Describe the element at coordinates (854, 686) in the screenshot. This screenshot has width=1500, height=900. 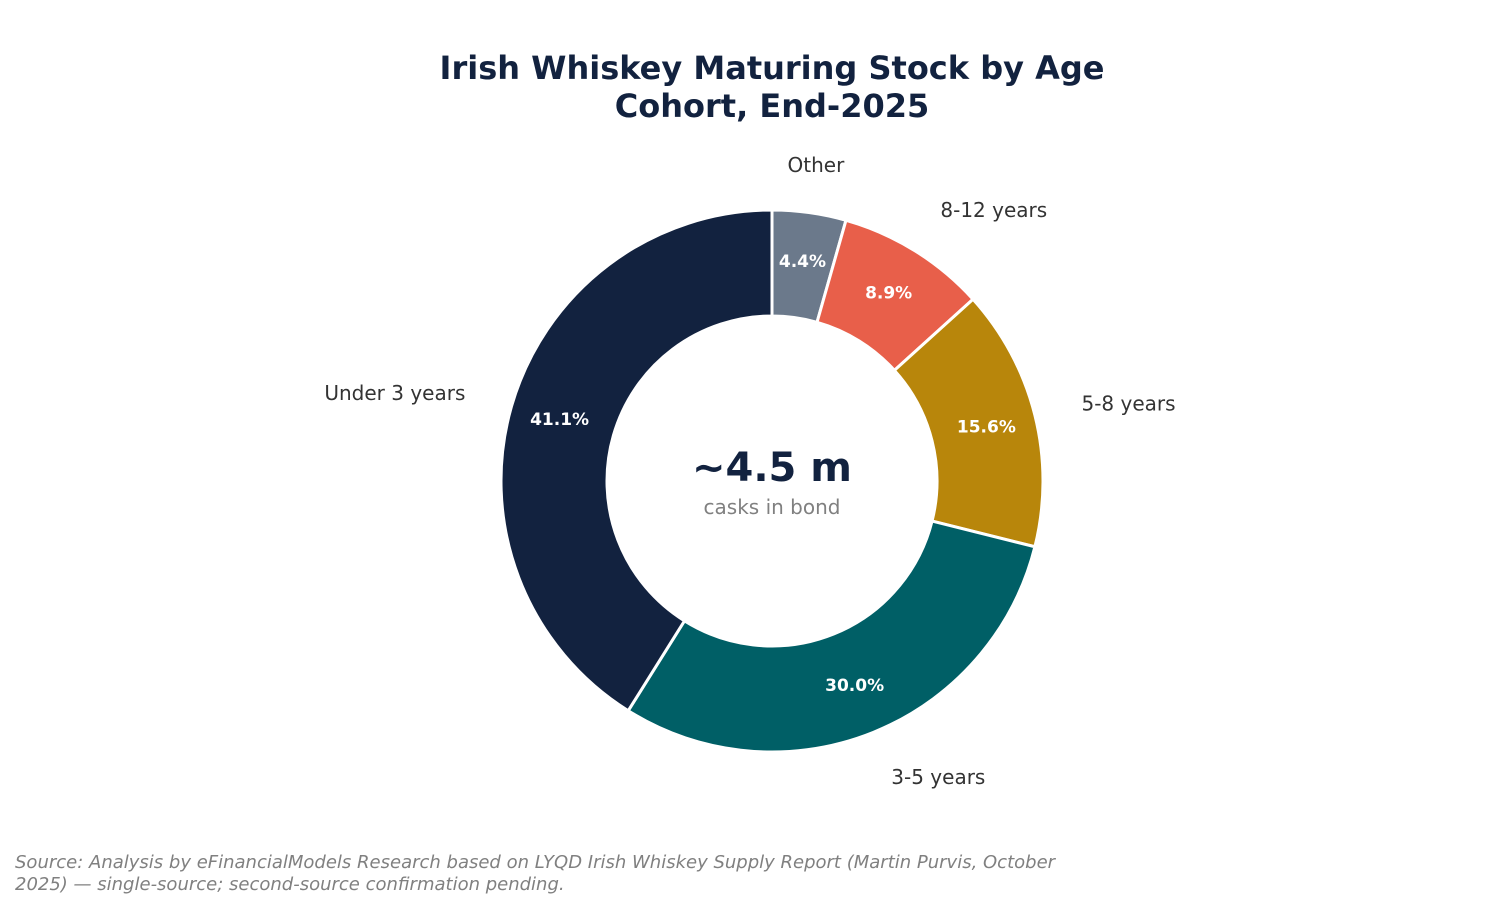
I see `percent-label-3-5-years: 30.0%` at that location.